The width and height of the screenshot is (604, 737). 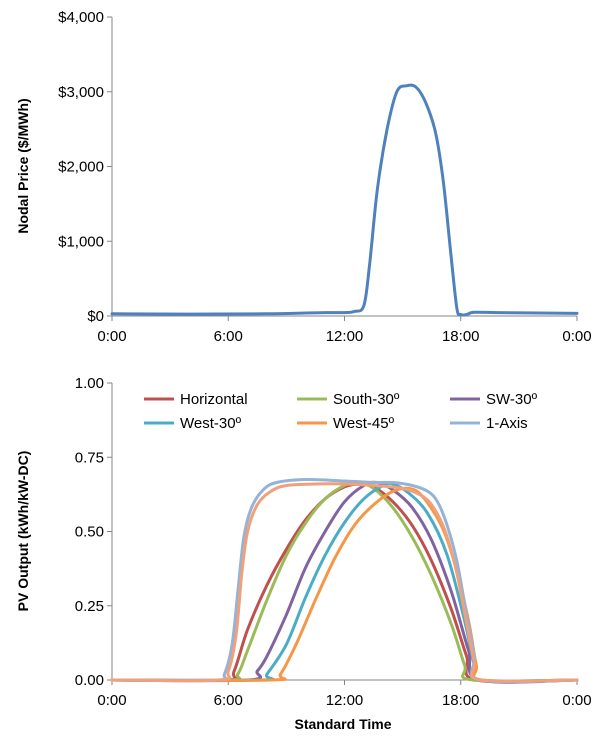 I want to click on legend-label: 1-Axis, so click(x=507, y=423).